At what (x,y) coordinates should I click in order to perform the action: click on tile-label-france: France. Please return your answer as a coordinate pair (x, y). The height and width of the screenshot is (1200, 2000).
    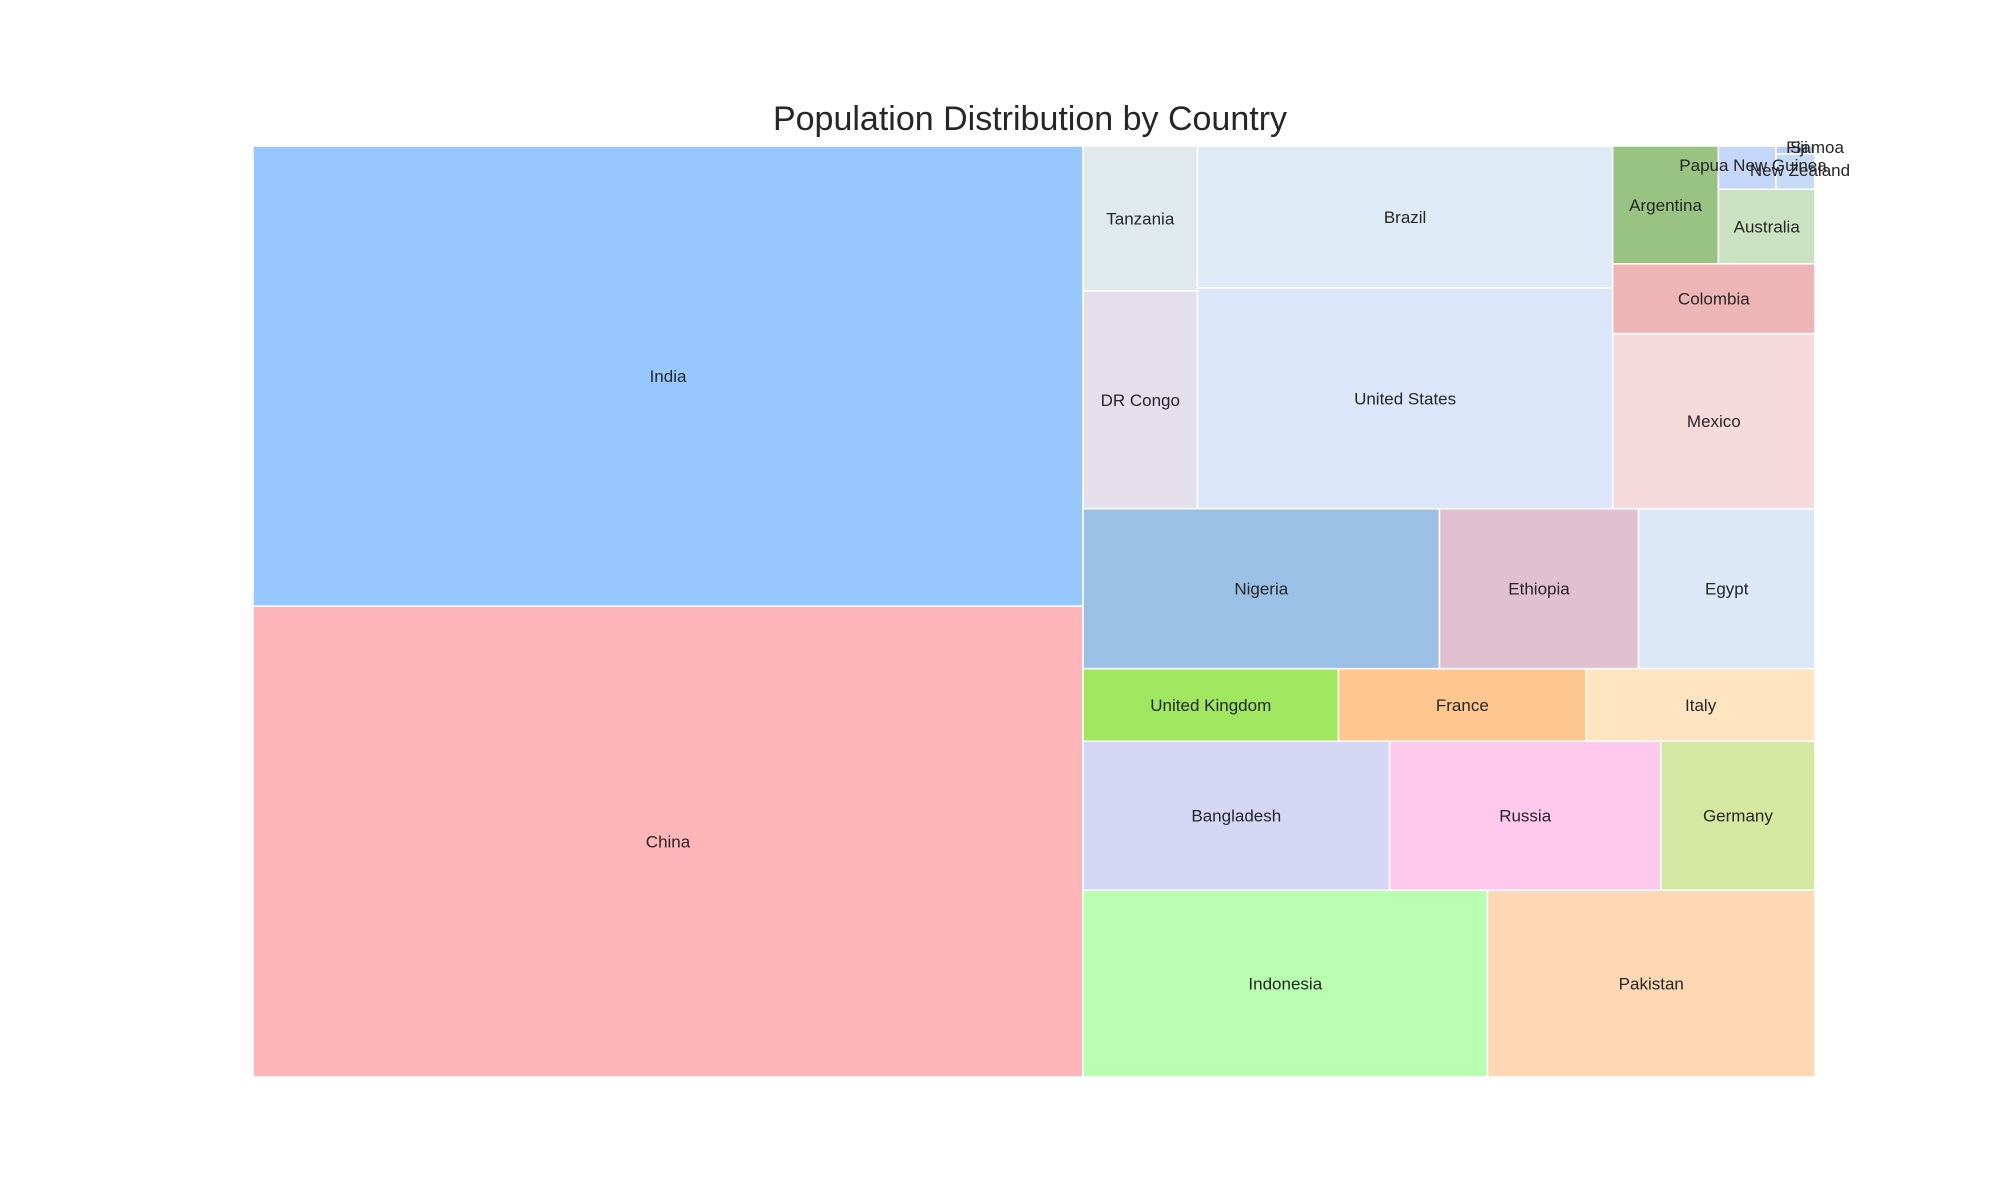
    Looking at the image, I should click on (1462, 705).